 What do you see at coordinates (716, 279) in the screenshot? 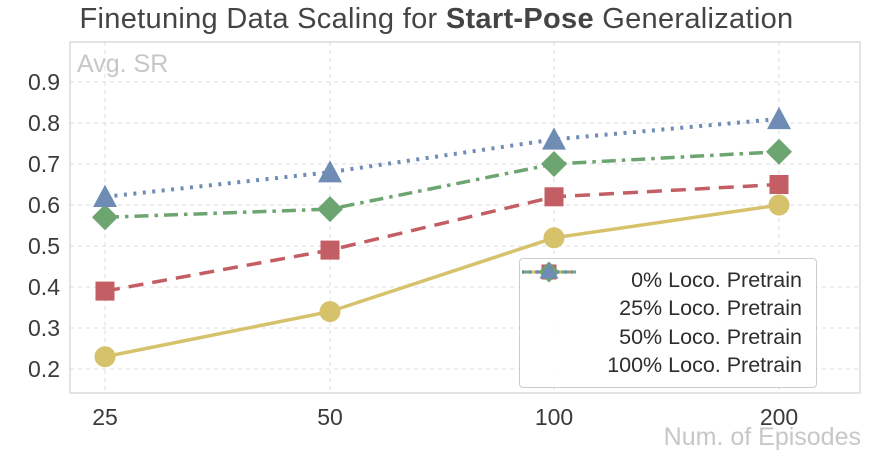
I see `legend-label: 0% Loco. Pretrain` at bounding box center [716, 279].